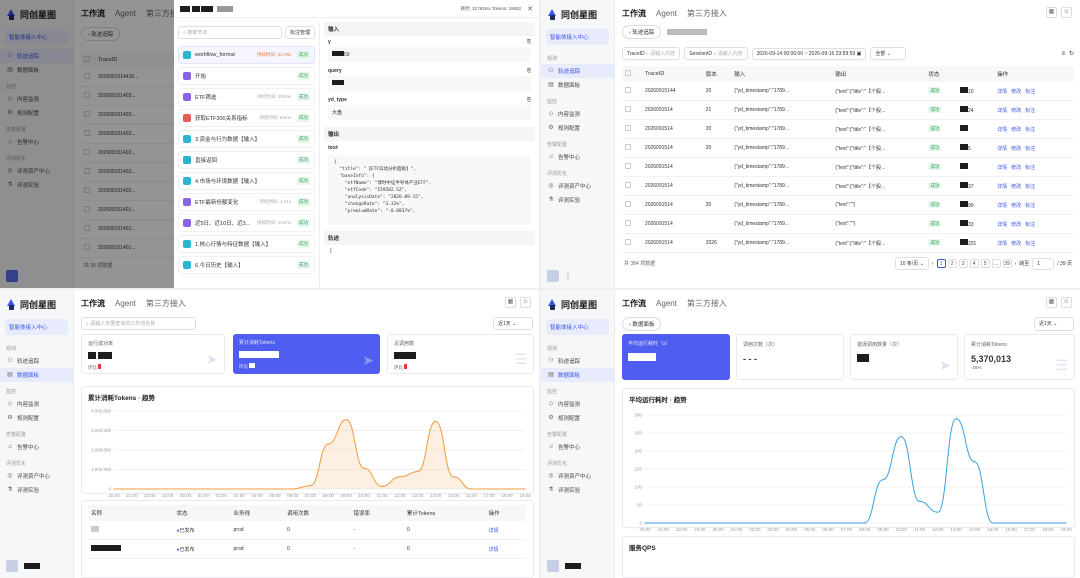  Describe the element at coordinates (974, 263) in the screenshot. I see `page-number: 4` at that location.